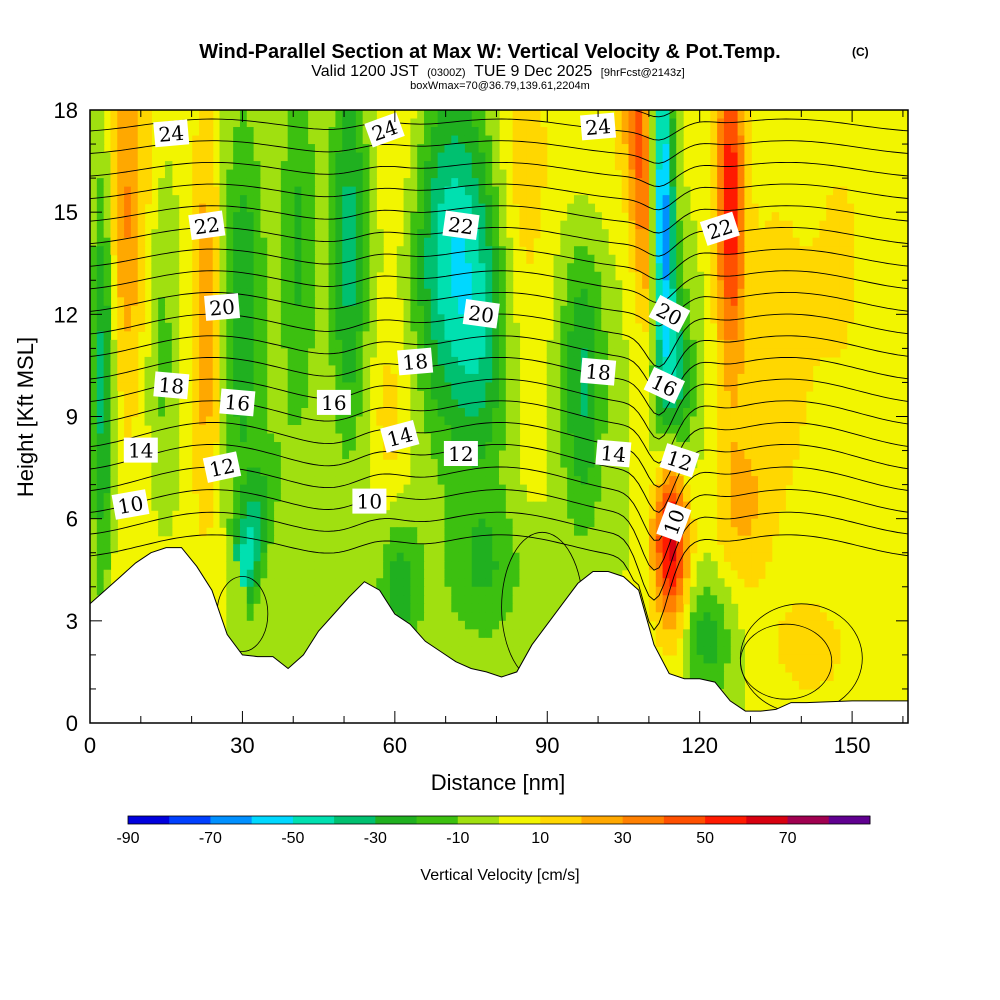 Image resolution: width=1000 pixels, height=1000 pixels. What do you see at coordinates (500, 86) in the screenshot?
I see `chart-subtitle-box: boxWmax=70@36.79,139.61,2204m` at bounding box center [500, 86].